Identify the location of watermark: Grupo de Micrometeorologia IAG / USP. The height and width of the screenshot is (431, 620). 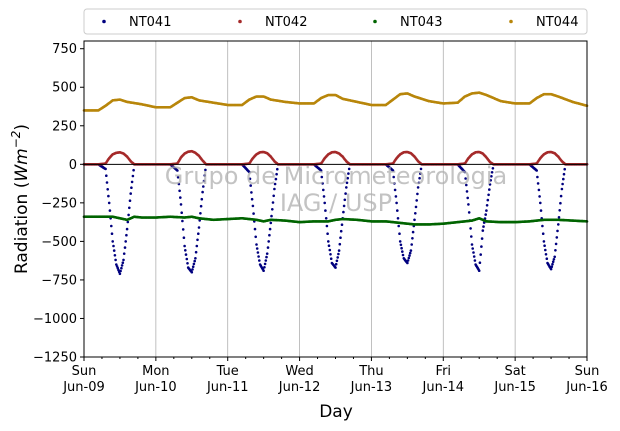
(336, 189).